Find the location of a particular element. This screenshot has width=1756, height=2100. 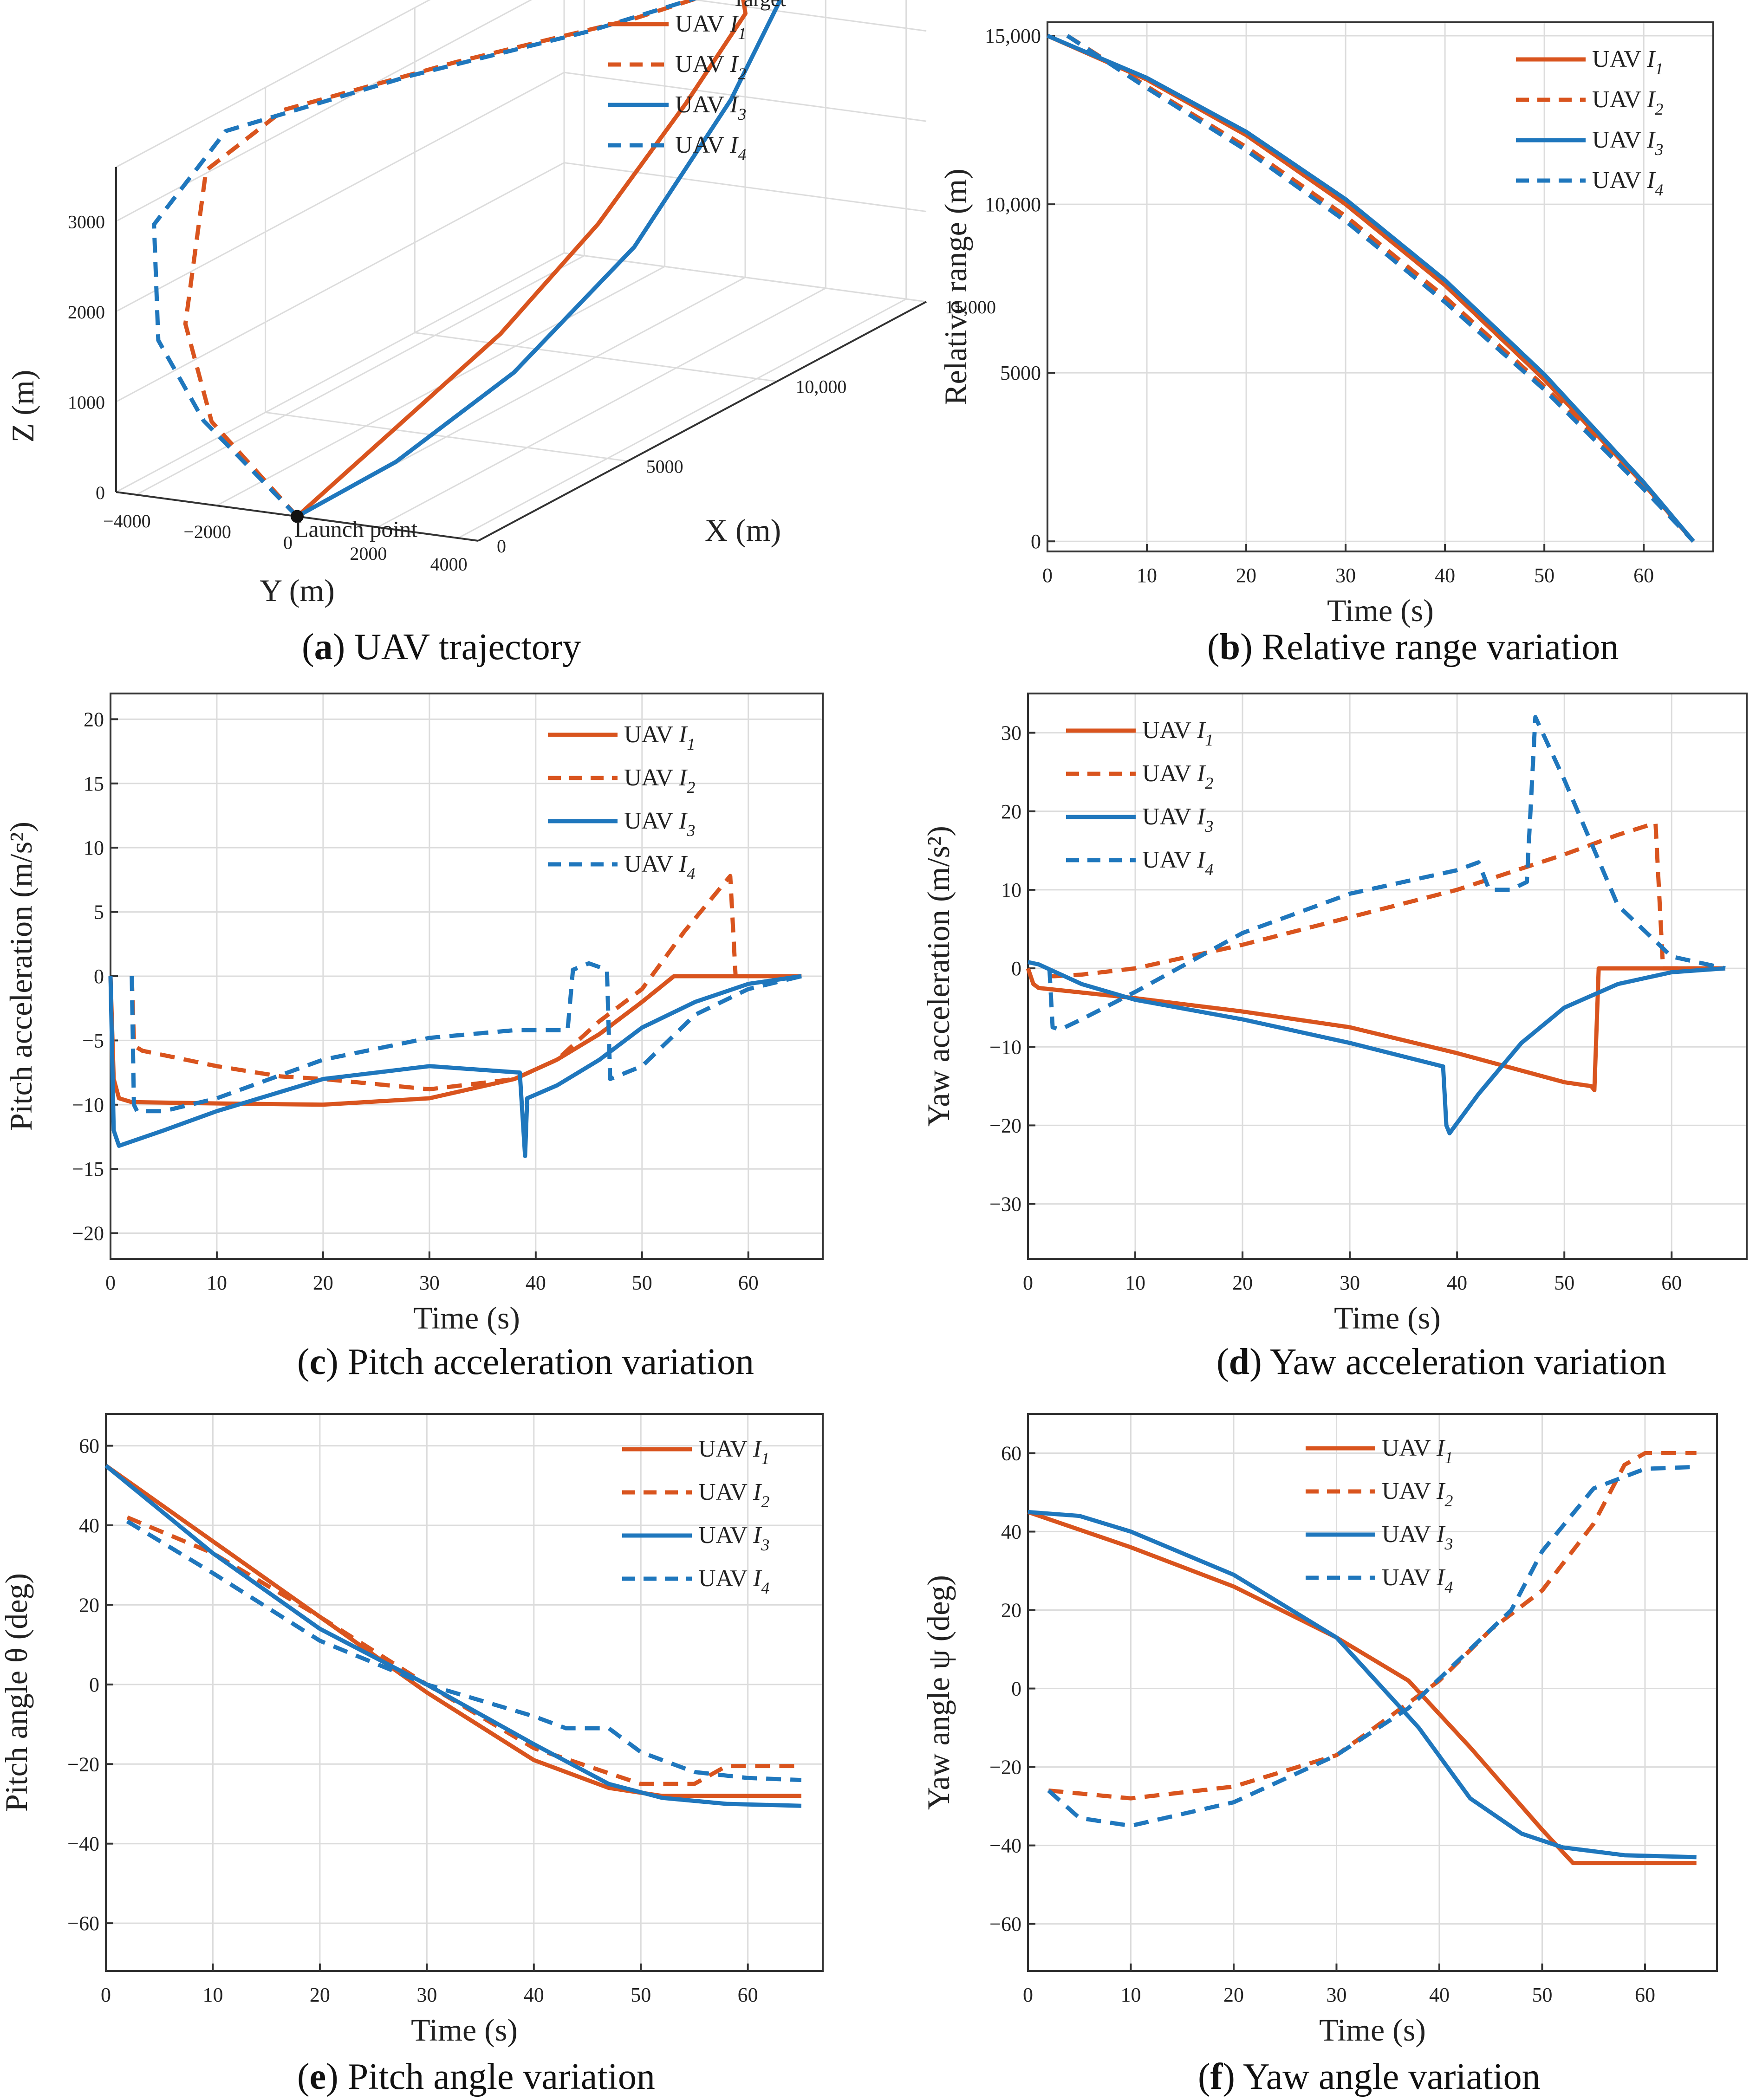

caption-text: ) UAV trajectory is located at coordinates (457, 648).